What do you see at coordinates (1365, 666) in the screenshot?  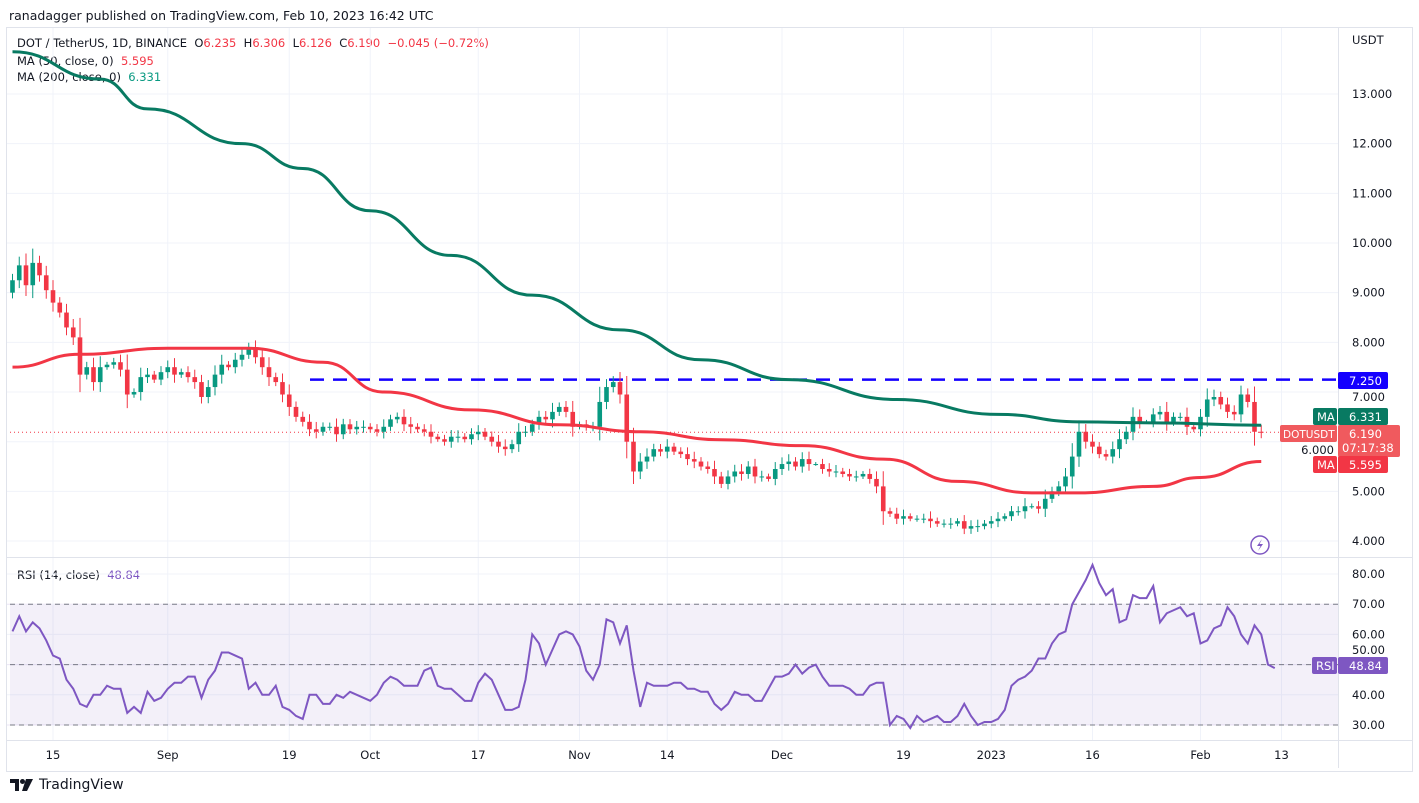 I see `rsi-badge-text: 48.84` at bounding box center [1365, 666].